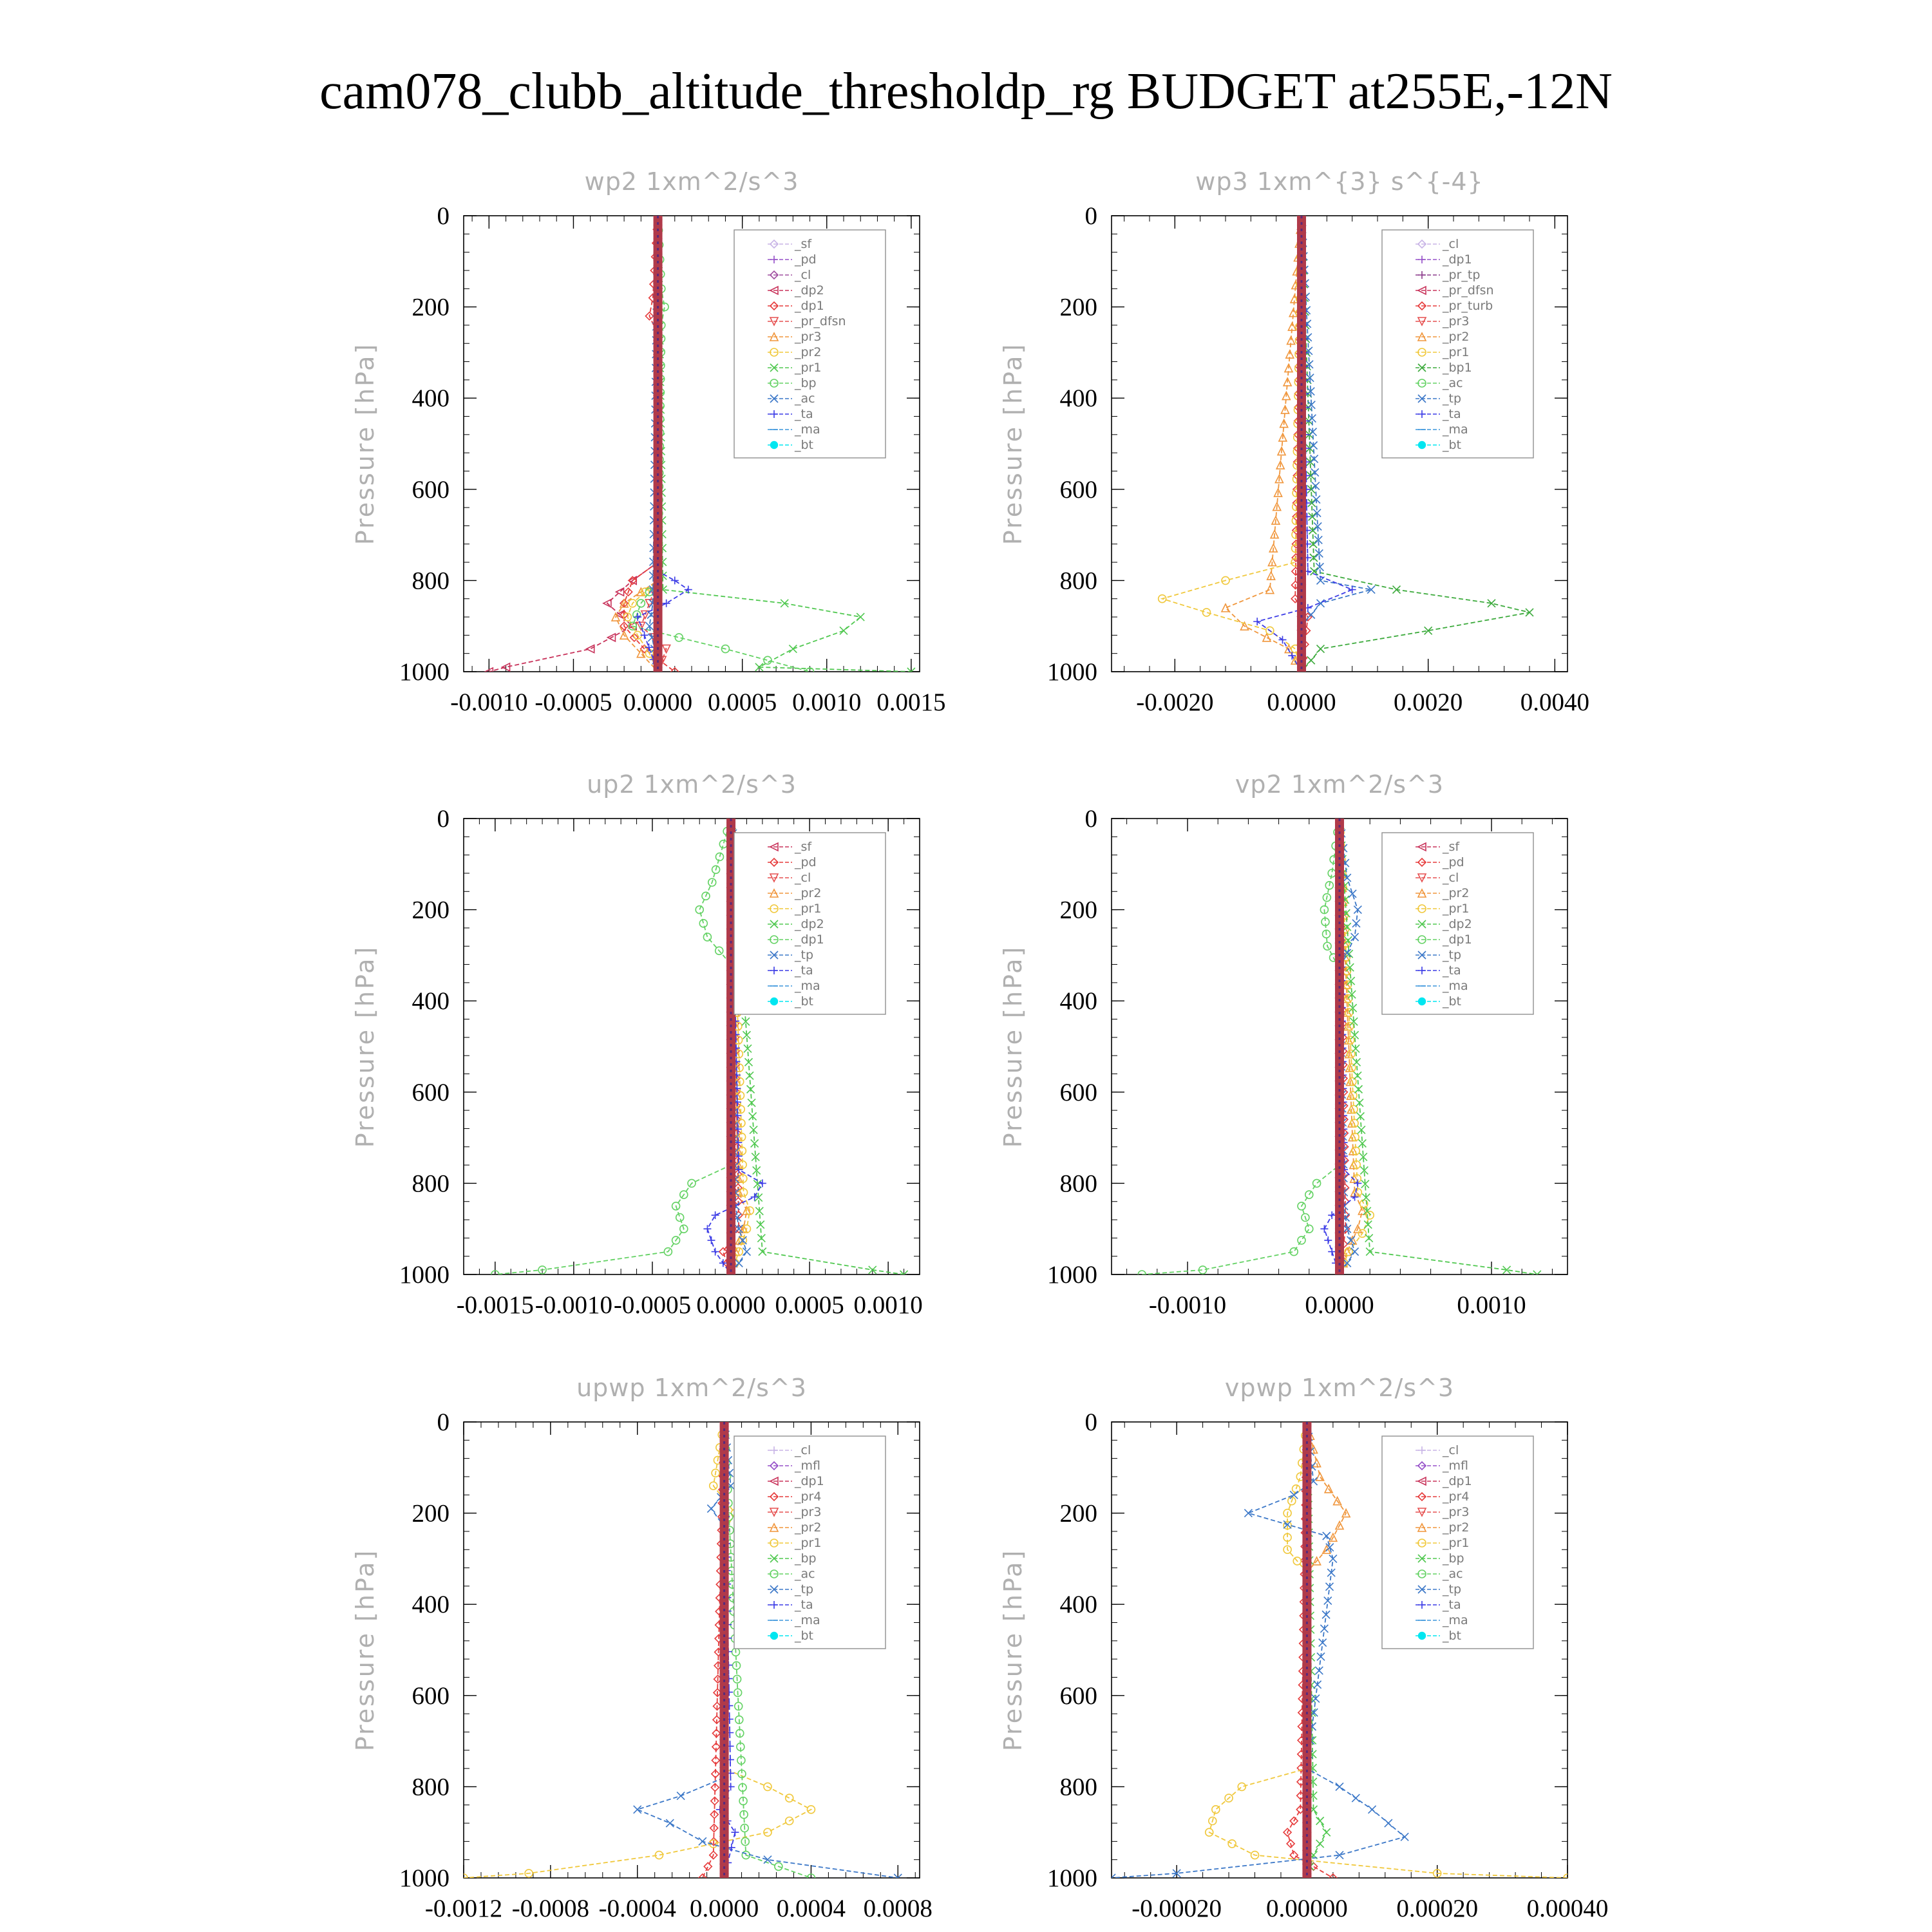 Image resolution: width=1932 pixels, height=1932 pixels. I want to click on y-tick-label: 0, so click(444, 1422).